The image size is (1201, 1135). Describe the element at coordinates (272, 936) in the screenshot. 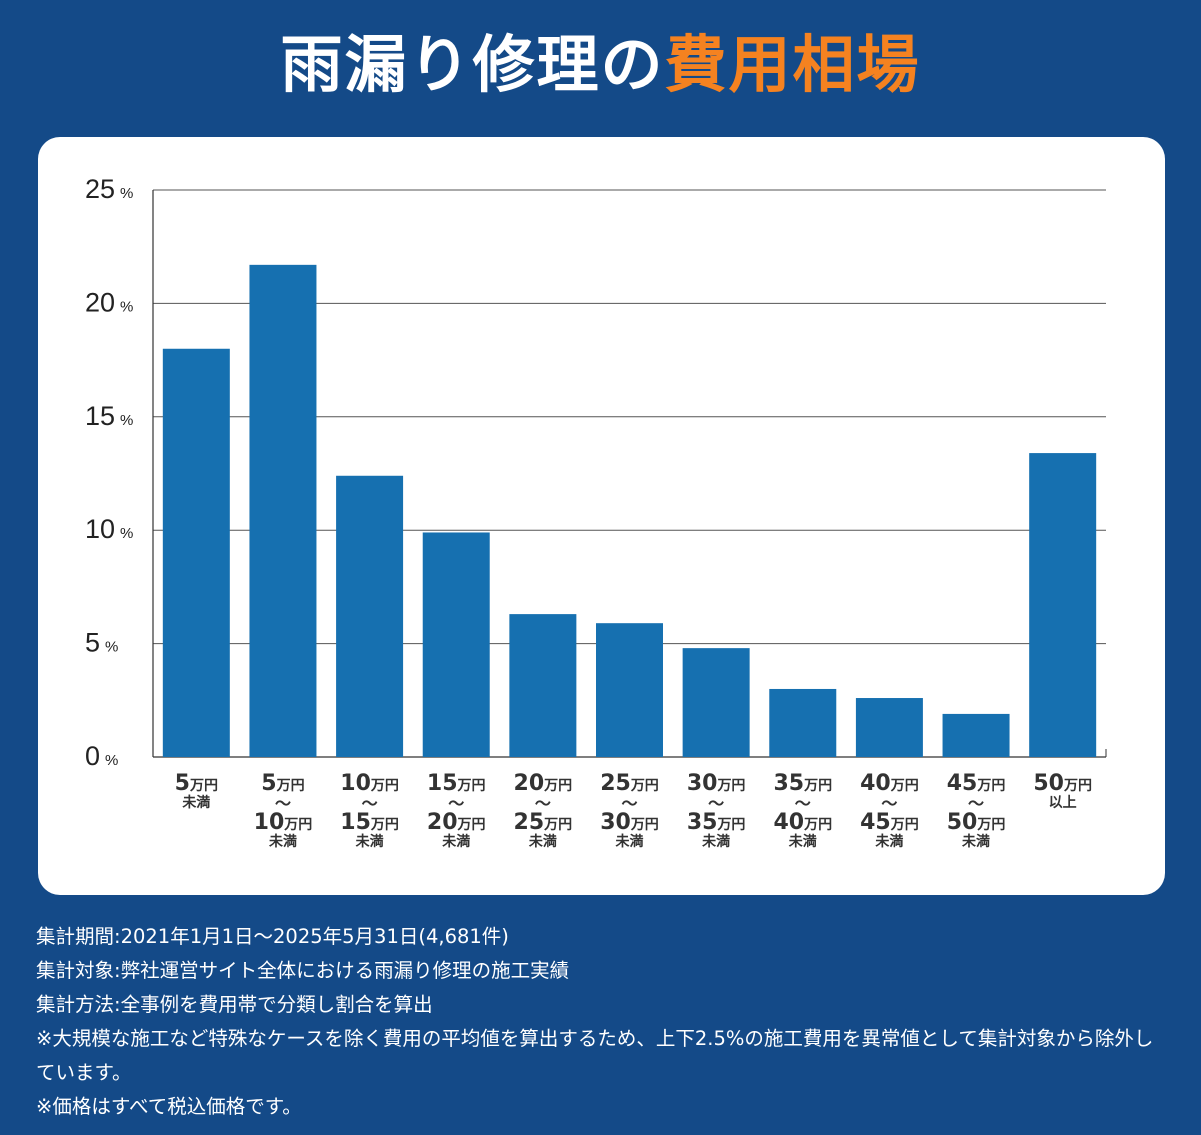

I see `note-period: 集計期間:2021年1月1日〜2025年5月31日(4,681件)` at that location.